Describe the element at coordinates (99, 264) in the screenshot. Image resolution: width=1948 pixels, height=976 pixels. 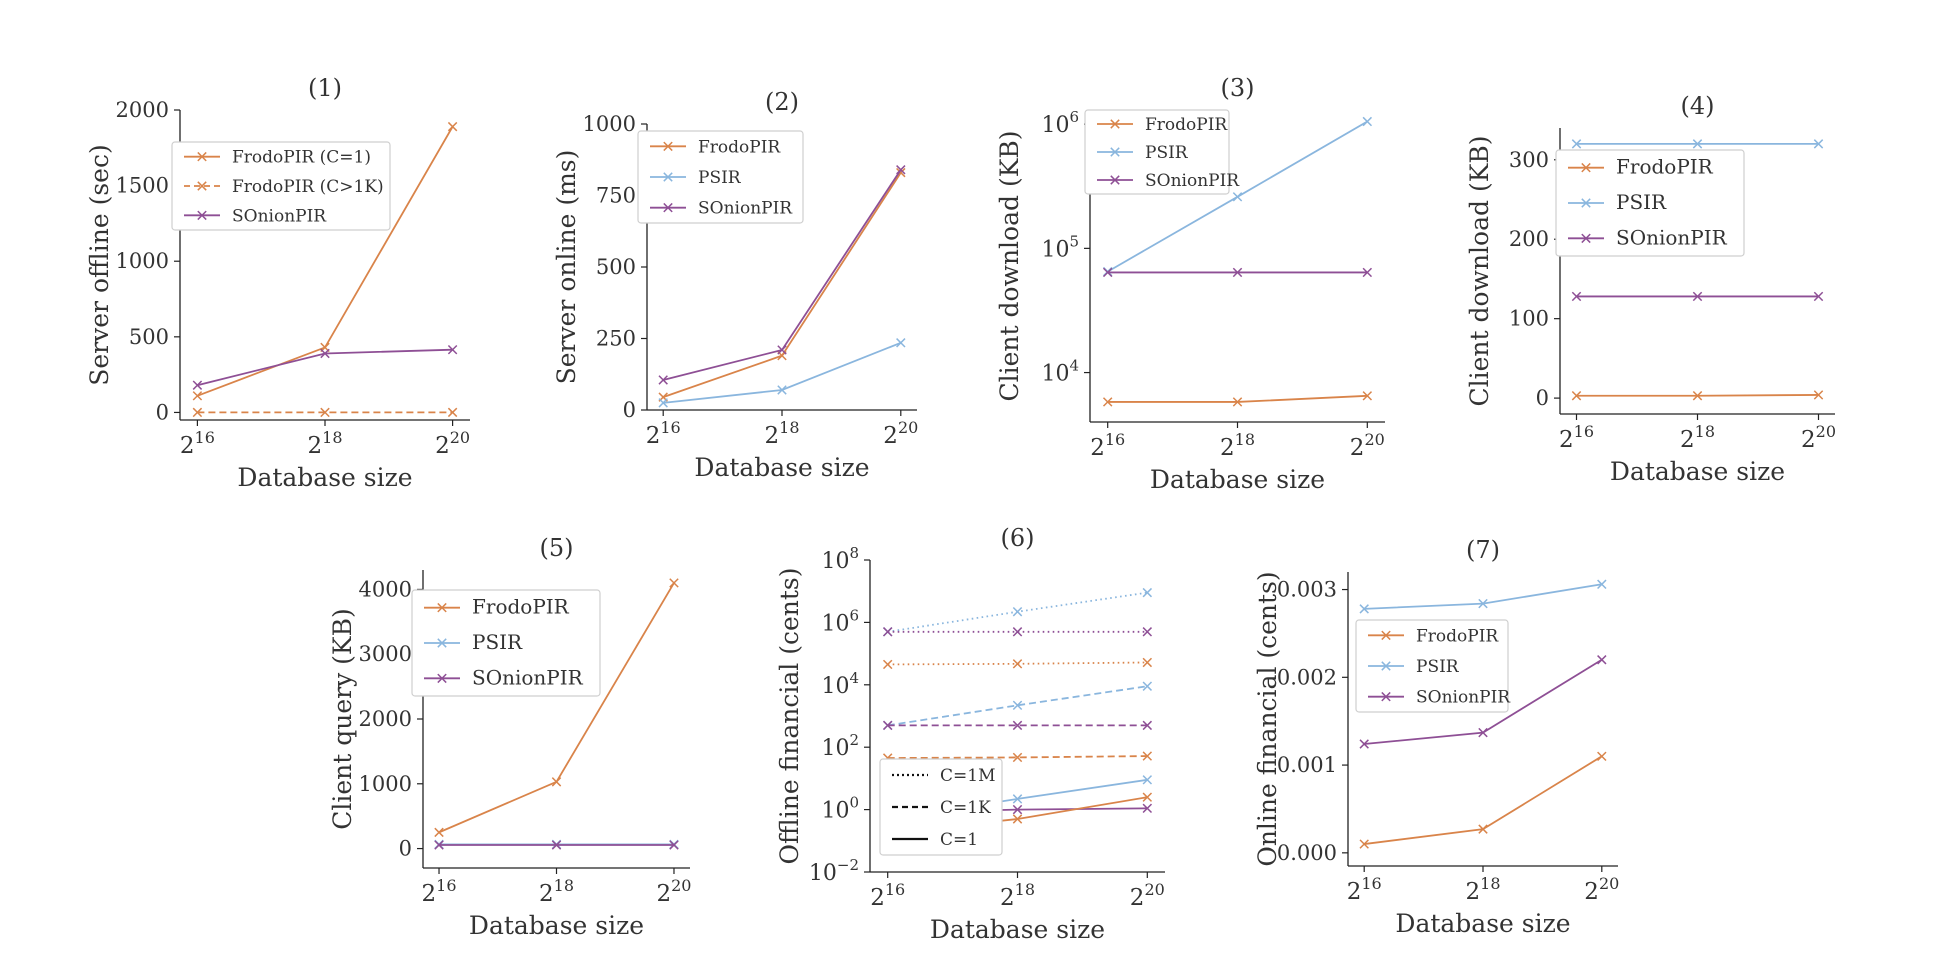
I see `y-axis-label: Server offline (sec)` at that location.